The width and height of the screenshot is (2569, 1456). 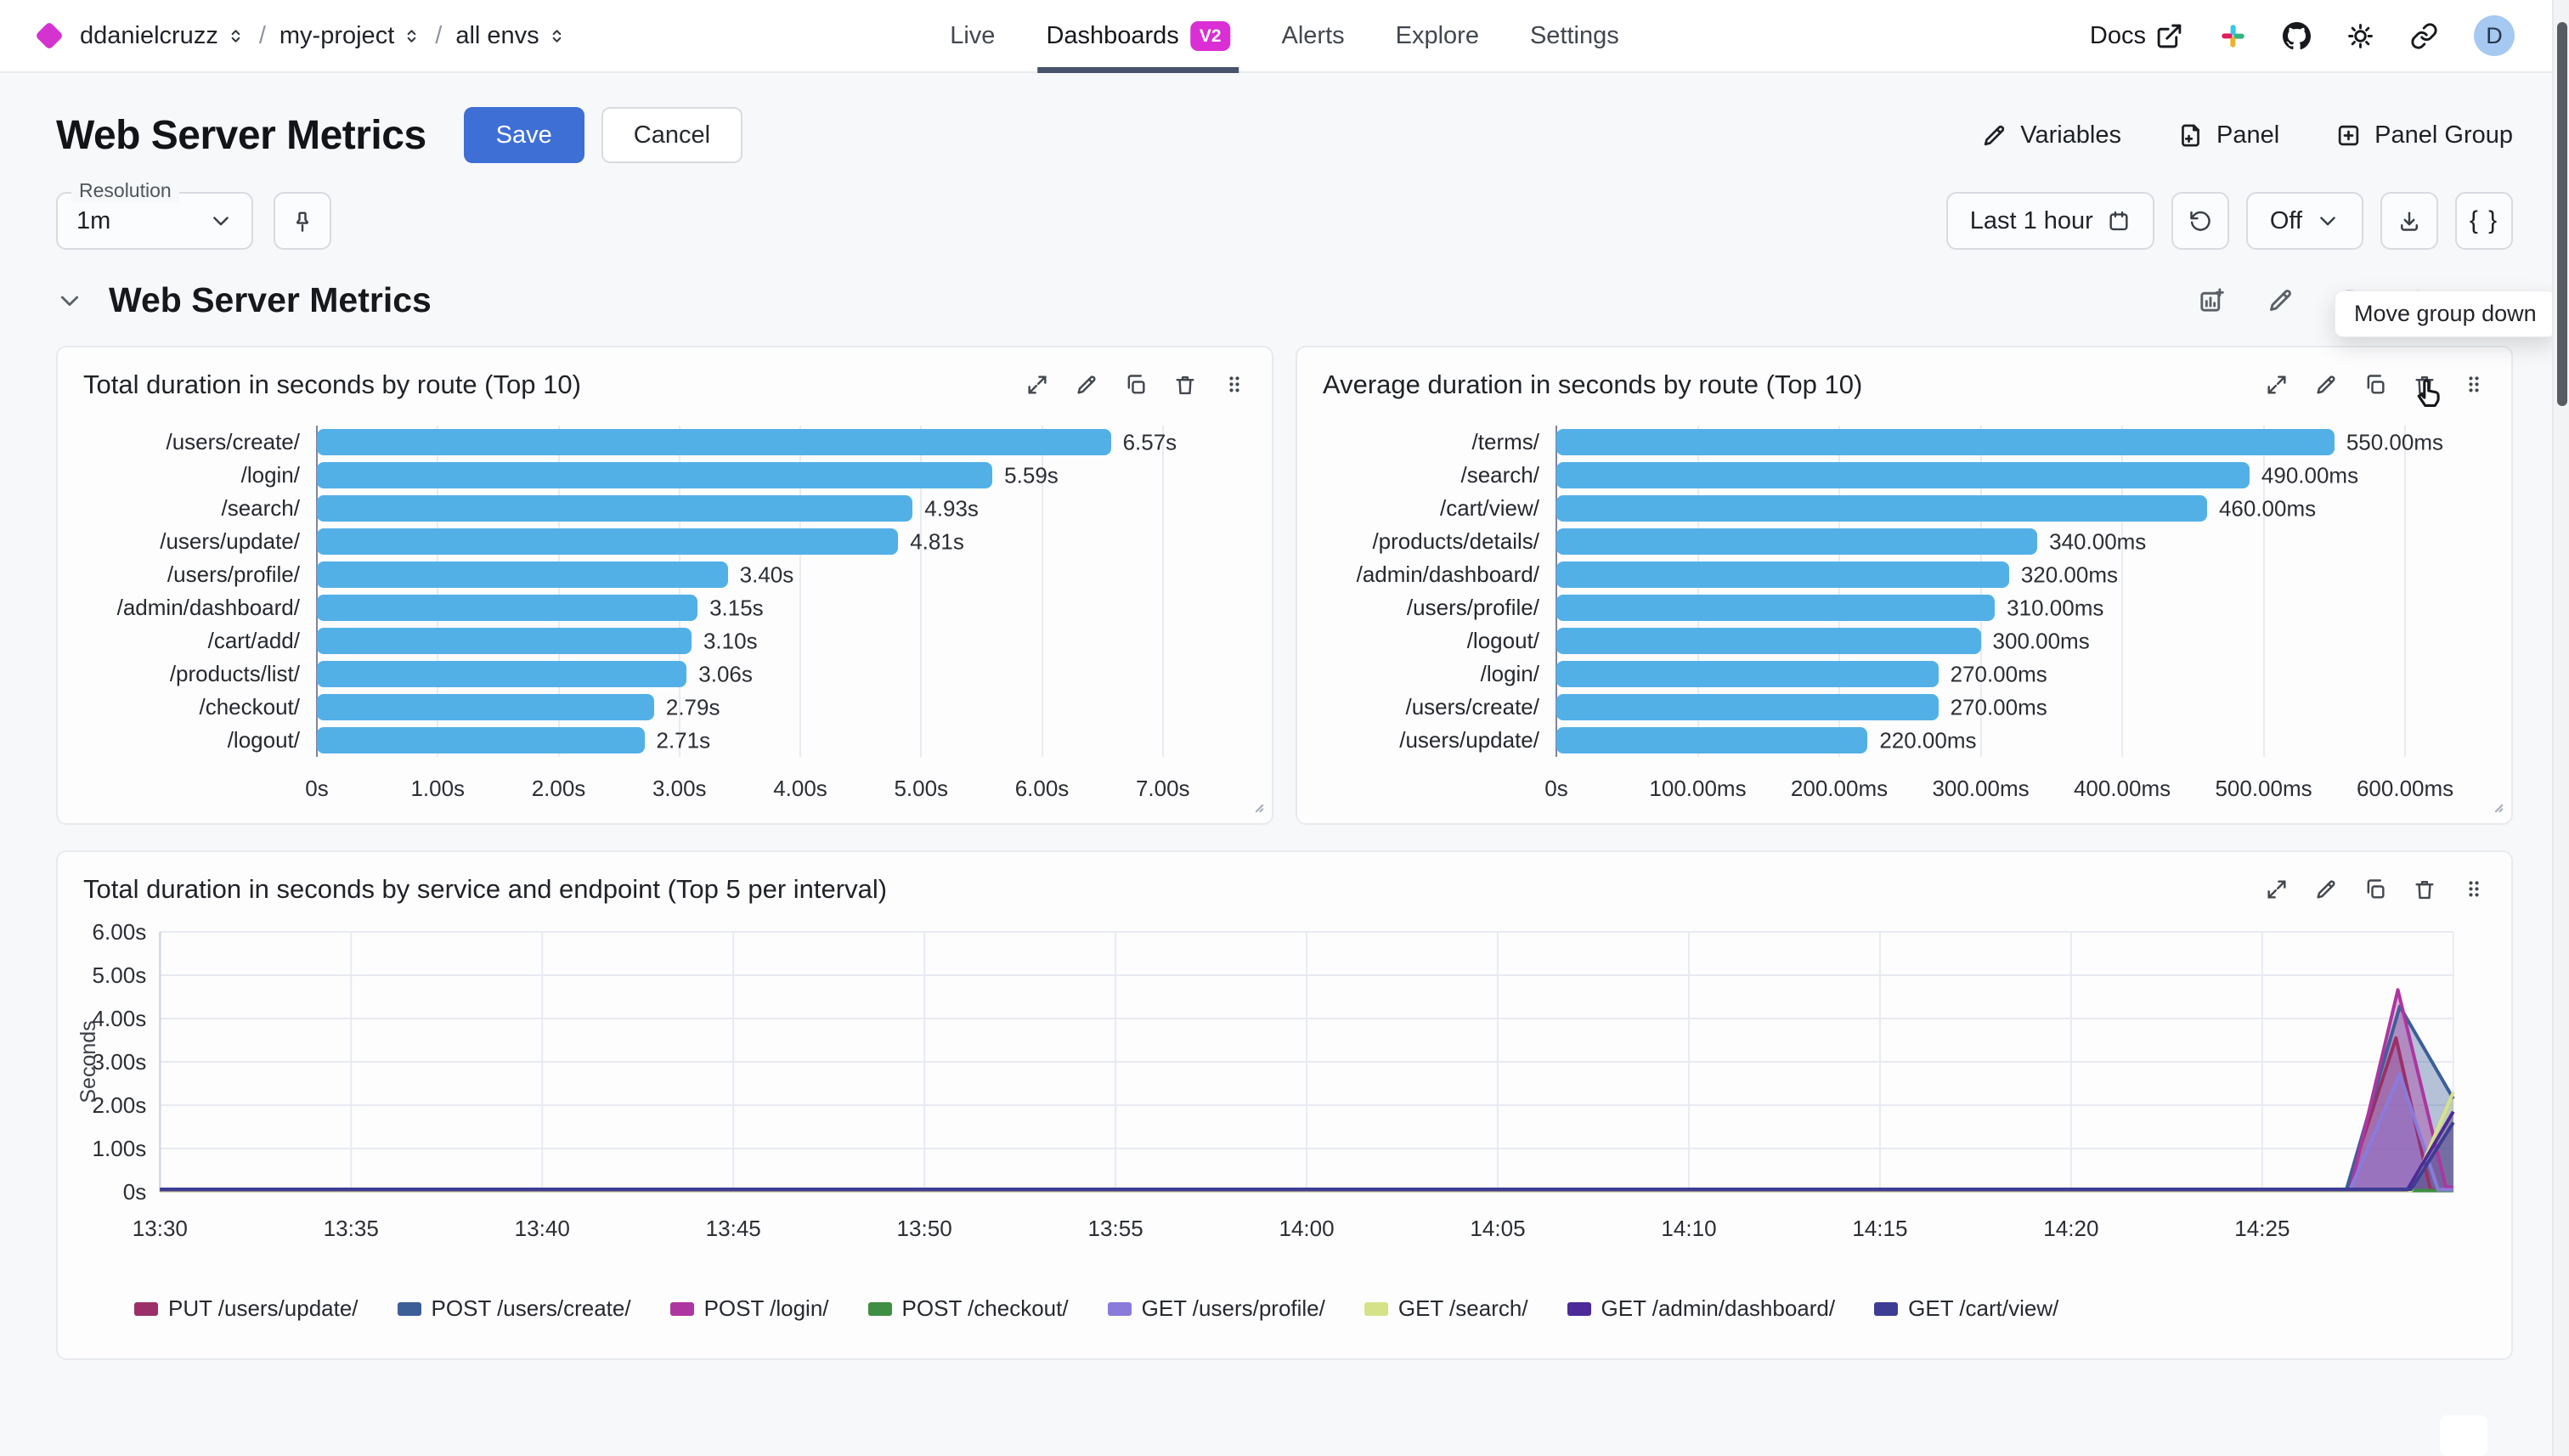 What do you see at coordinates (135, 1192) in the screenshot?
I see `svg-text: 0s` at bounding box center [135, 1192].